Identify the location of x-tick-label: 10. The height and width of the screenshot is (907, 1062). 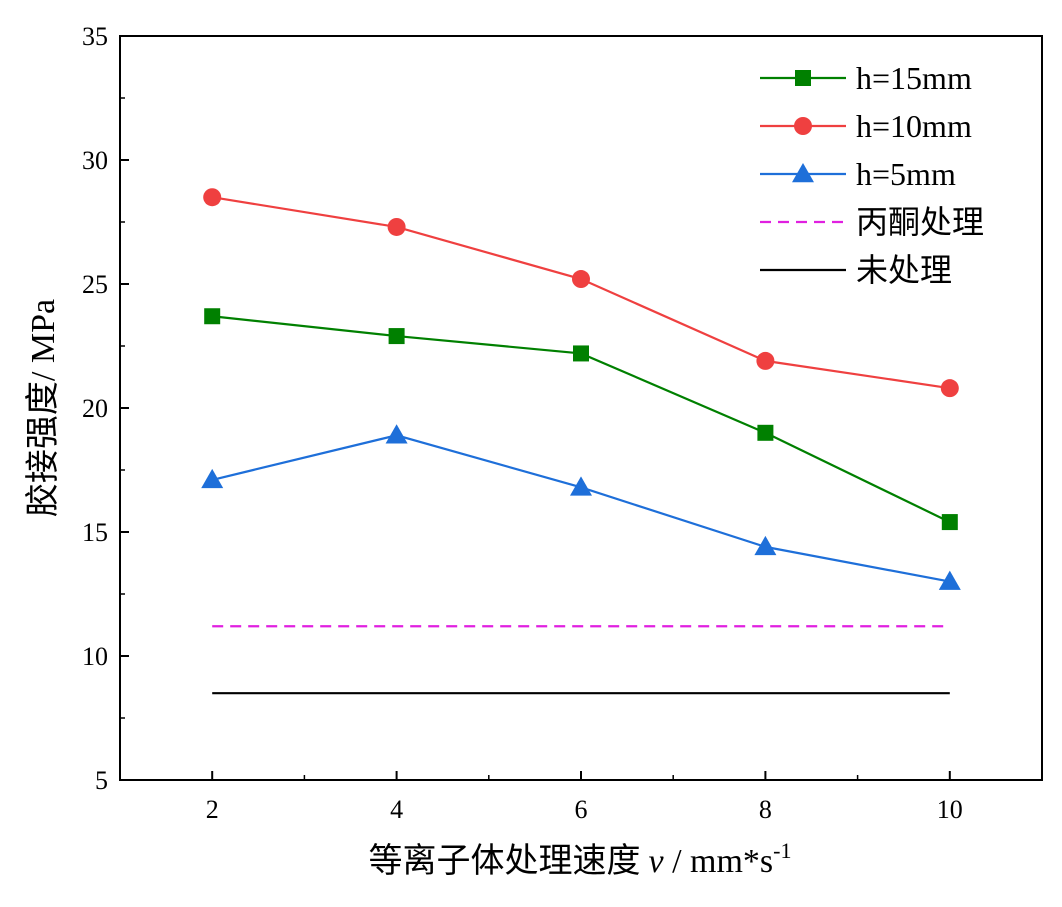
(950, 809).